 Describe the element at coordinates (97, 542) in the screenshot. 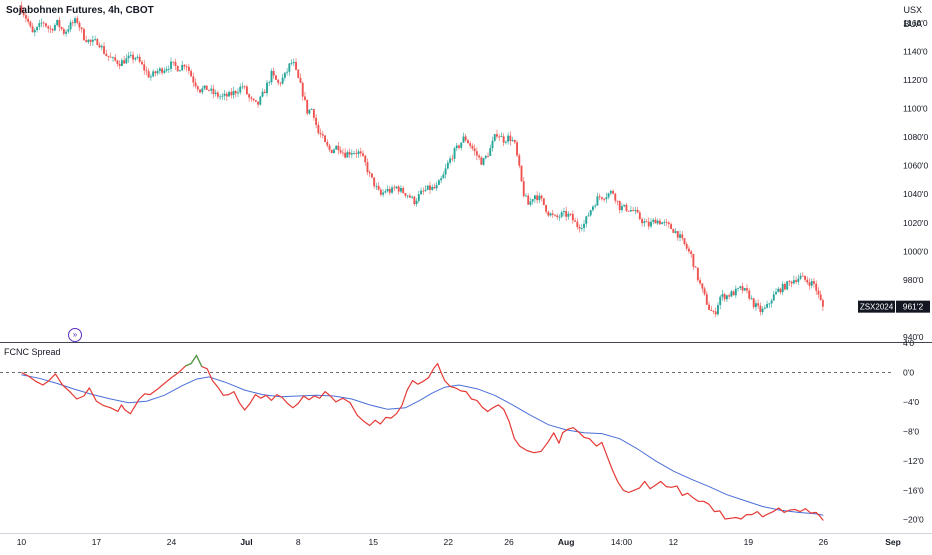

I see `time-x-tick-label: 17` at that location.